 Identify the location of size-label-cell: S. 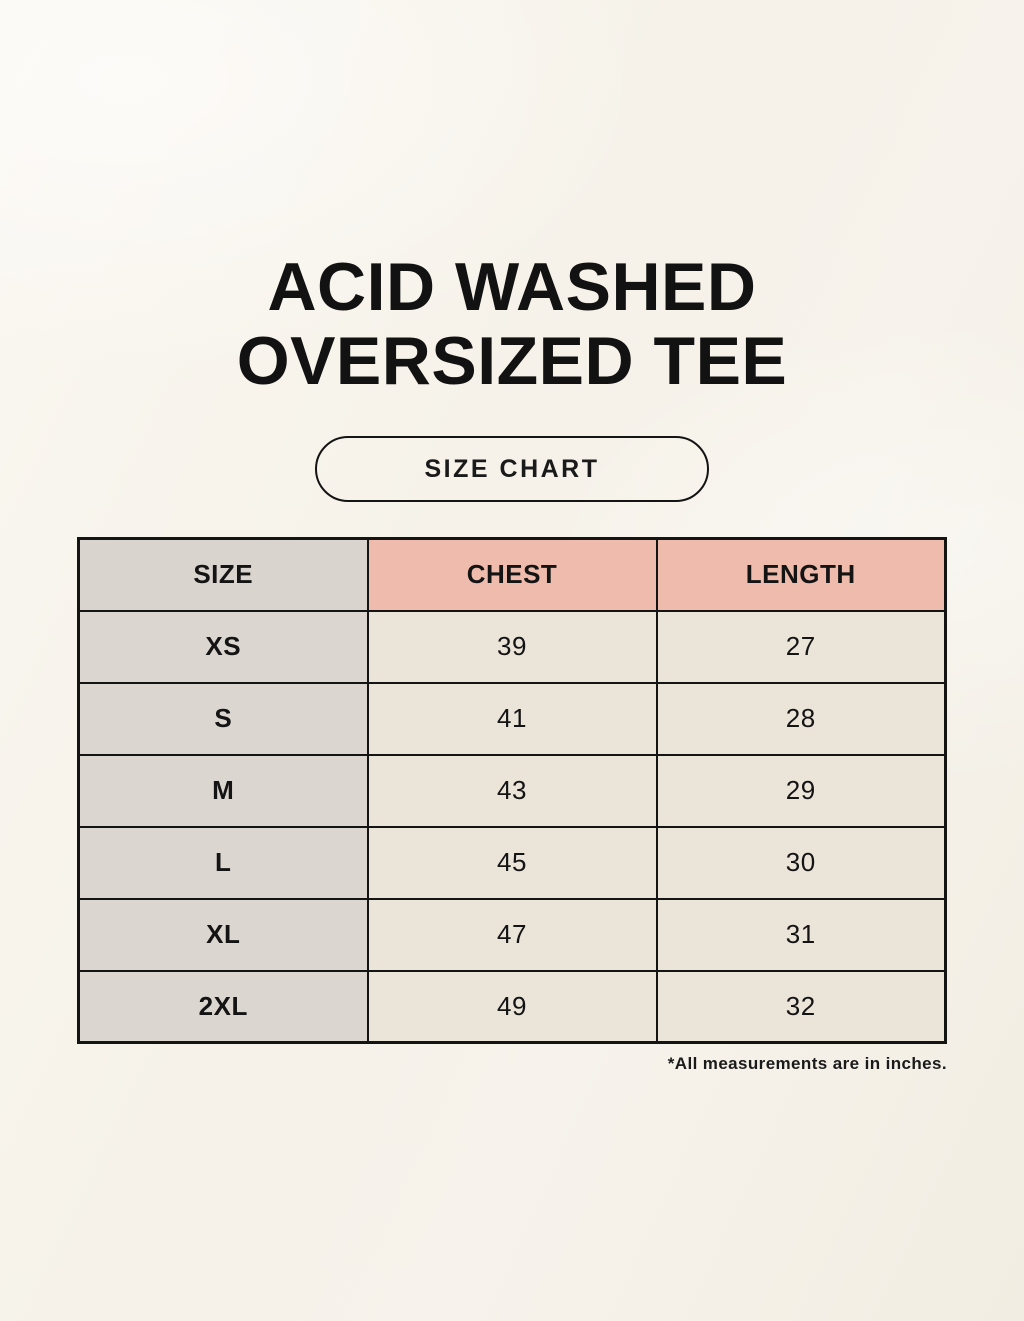
(223, 718).